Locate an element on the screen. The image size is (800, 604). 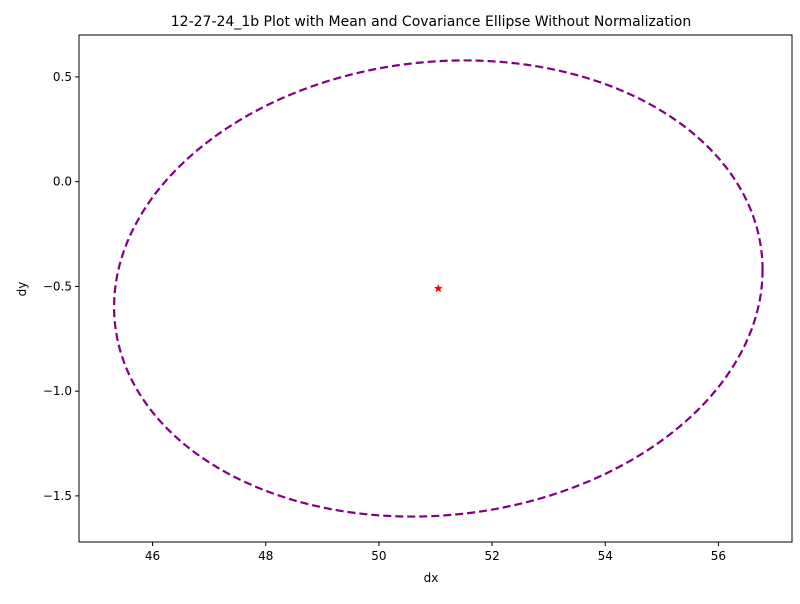
x-tick-label: 48 is located at coordinates (265, 556).